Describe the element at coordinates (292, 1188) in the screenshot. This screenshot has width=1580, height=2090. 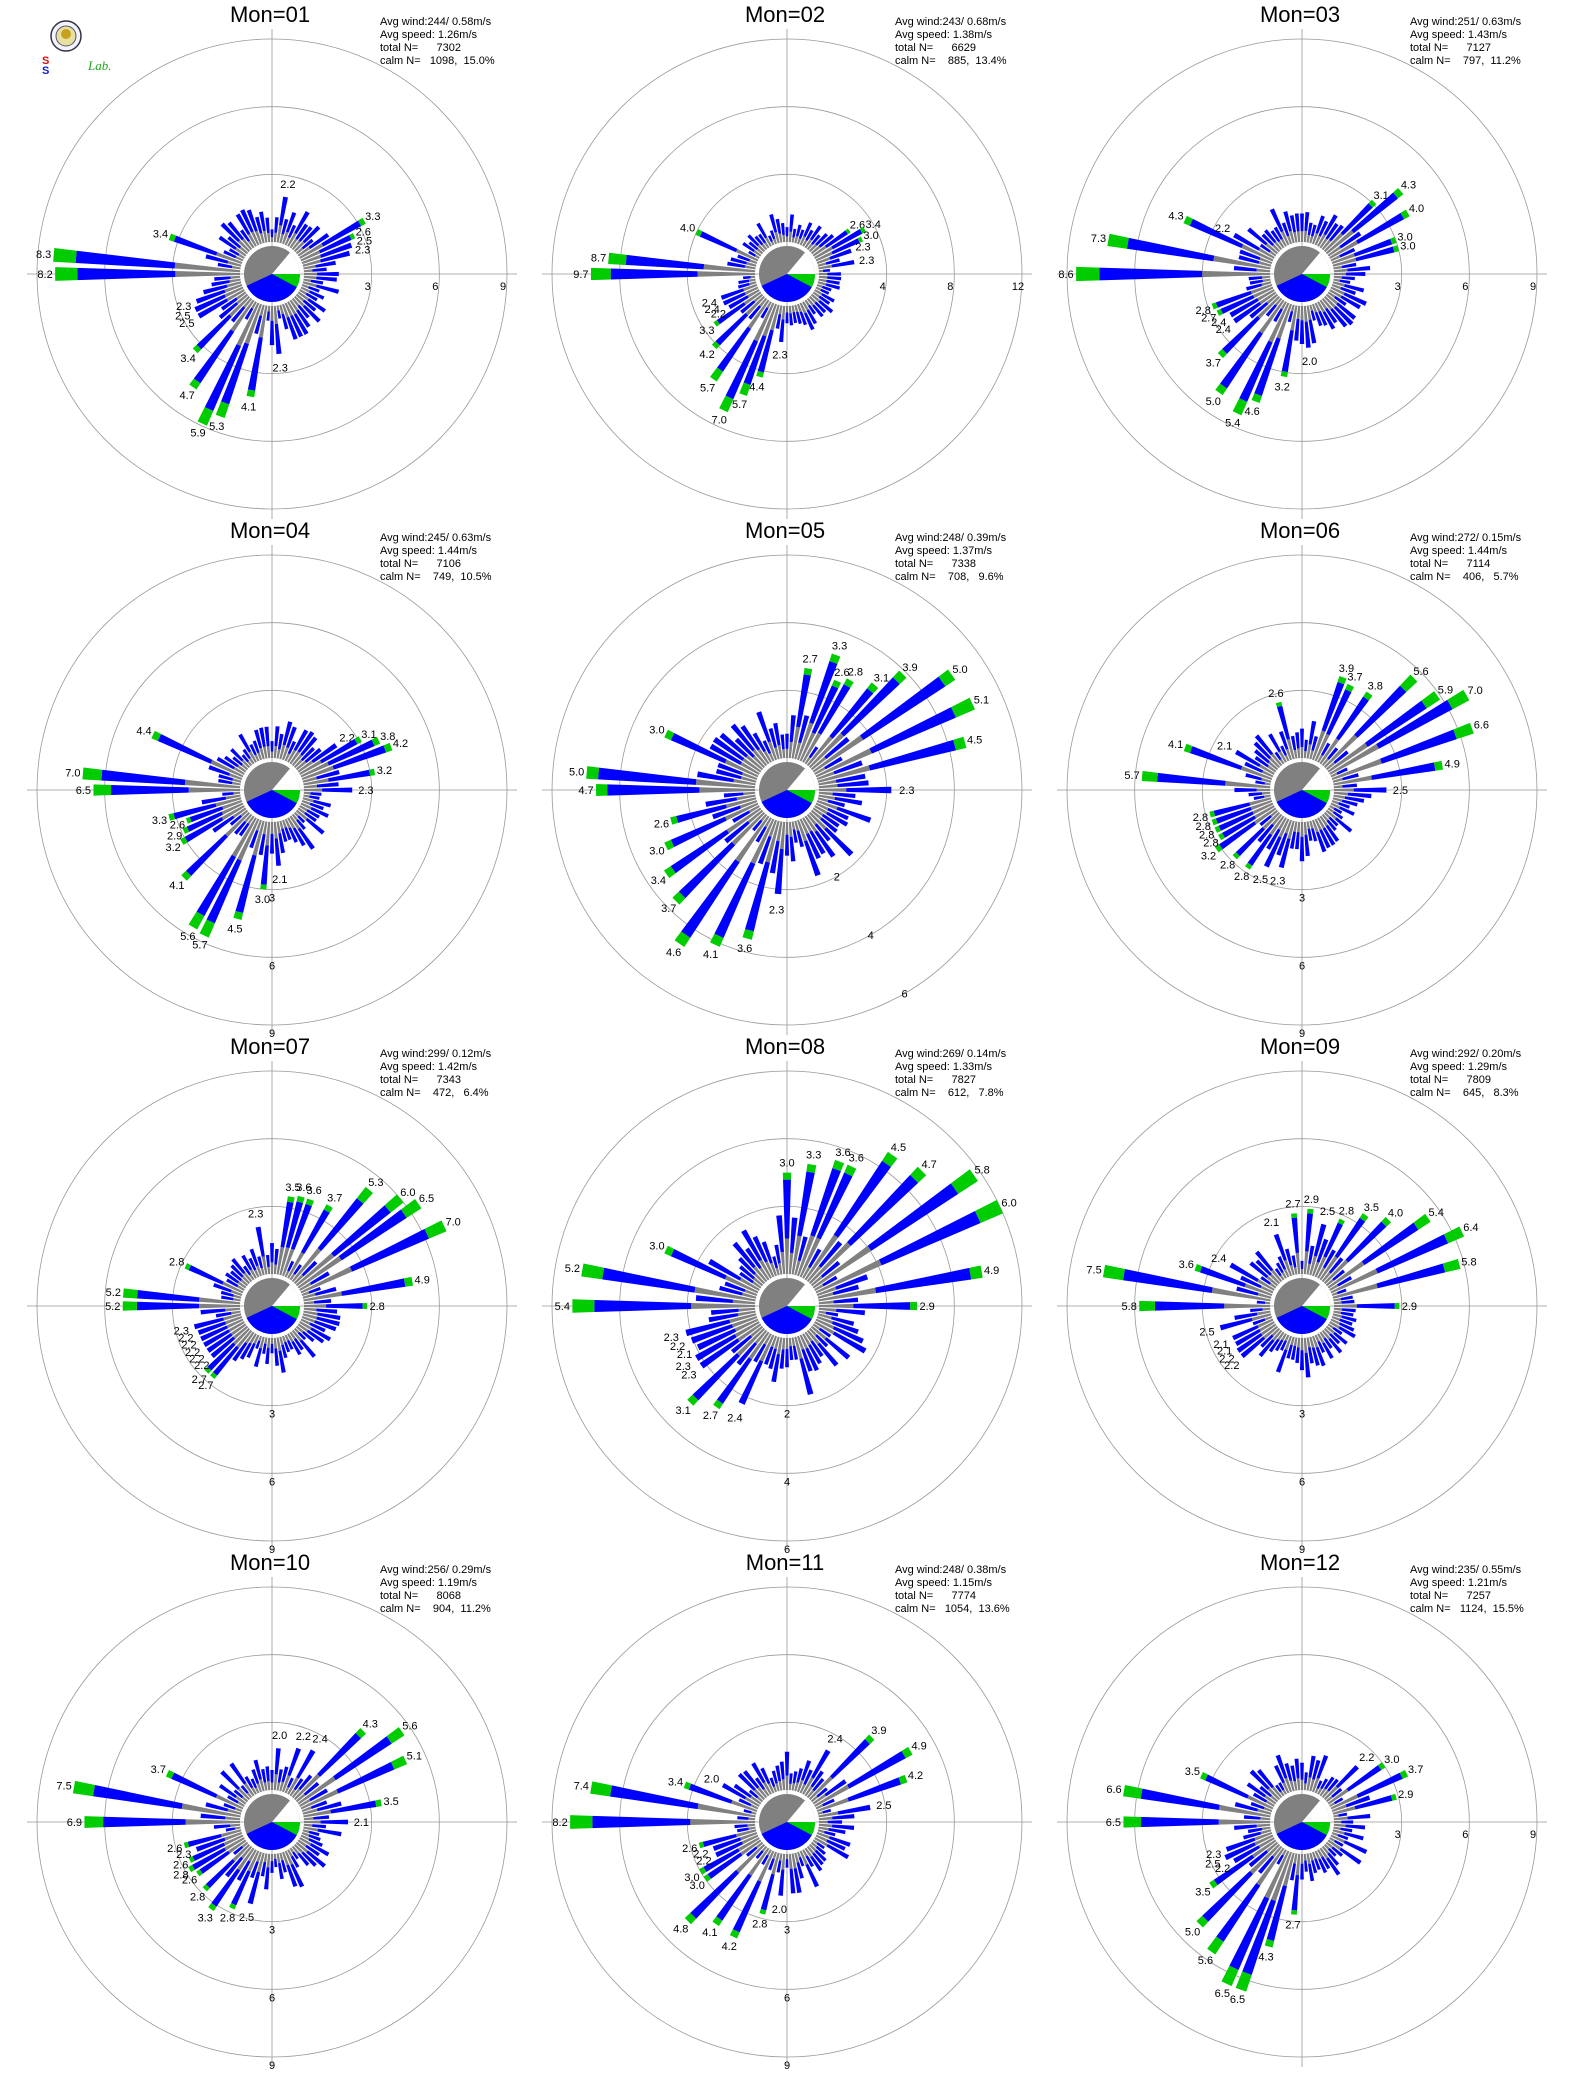
I see `petal-value-label: 3.5` at that location.